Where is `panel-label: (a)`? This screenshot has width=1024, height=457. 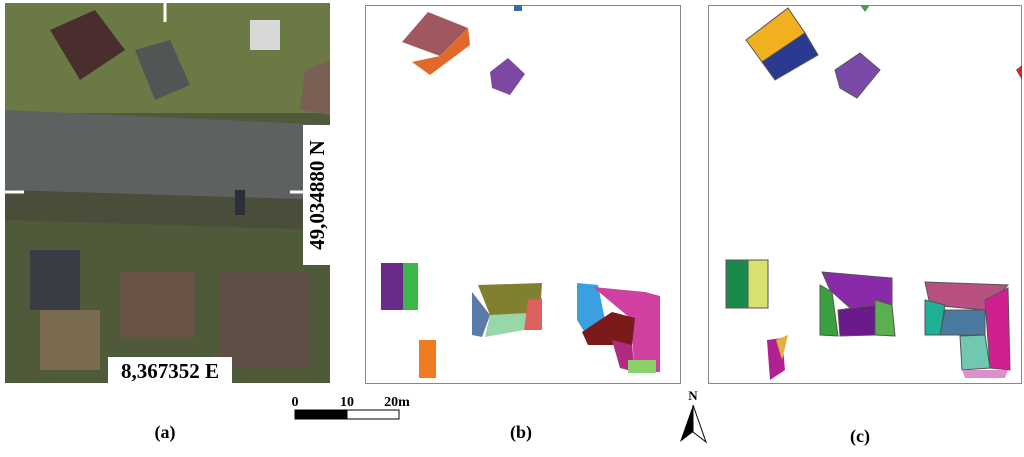
panel-label: (a) is located at coordinates (165, 432).